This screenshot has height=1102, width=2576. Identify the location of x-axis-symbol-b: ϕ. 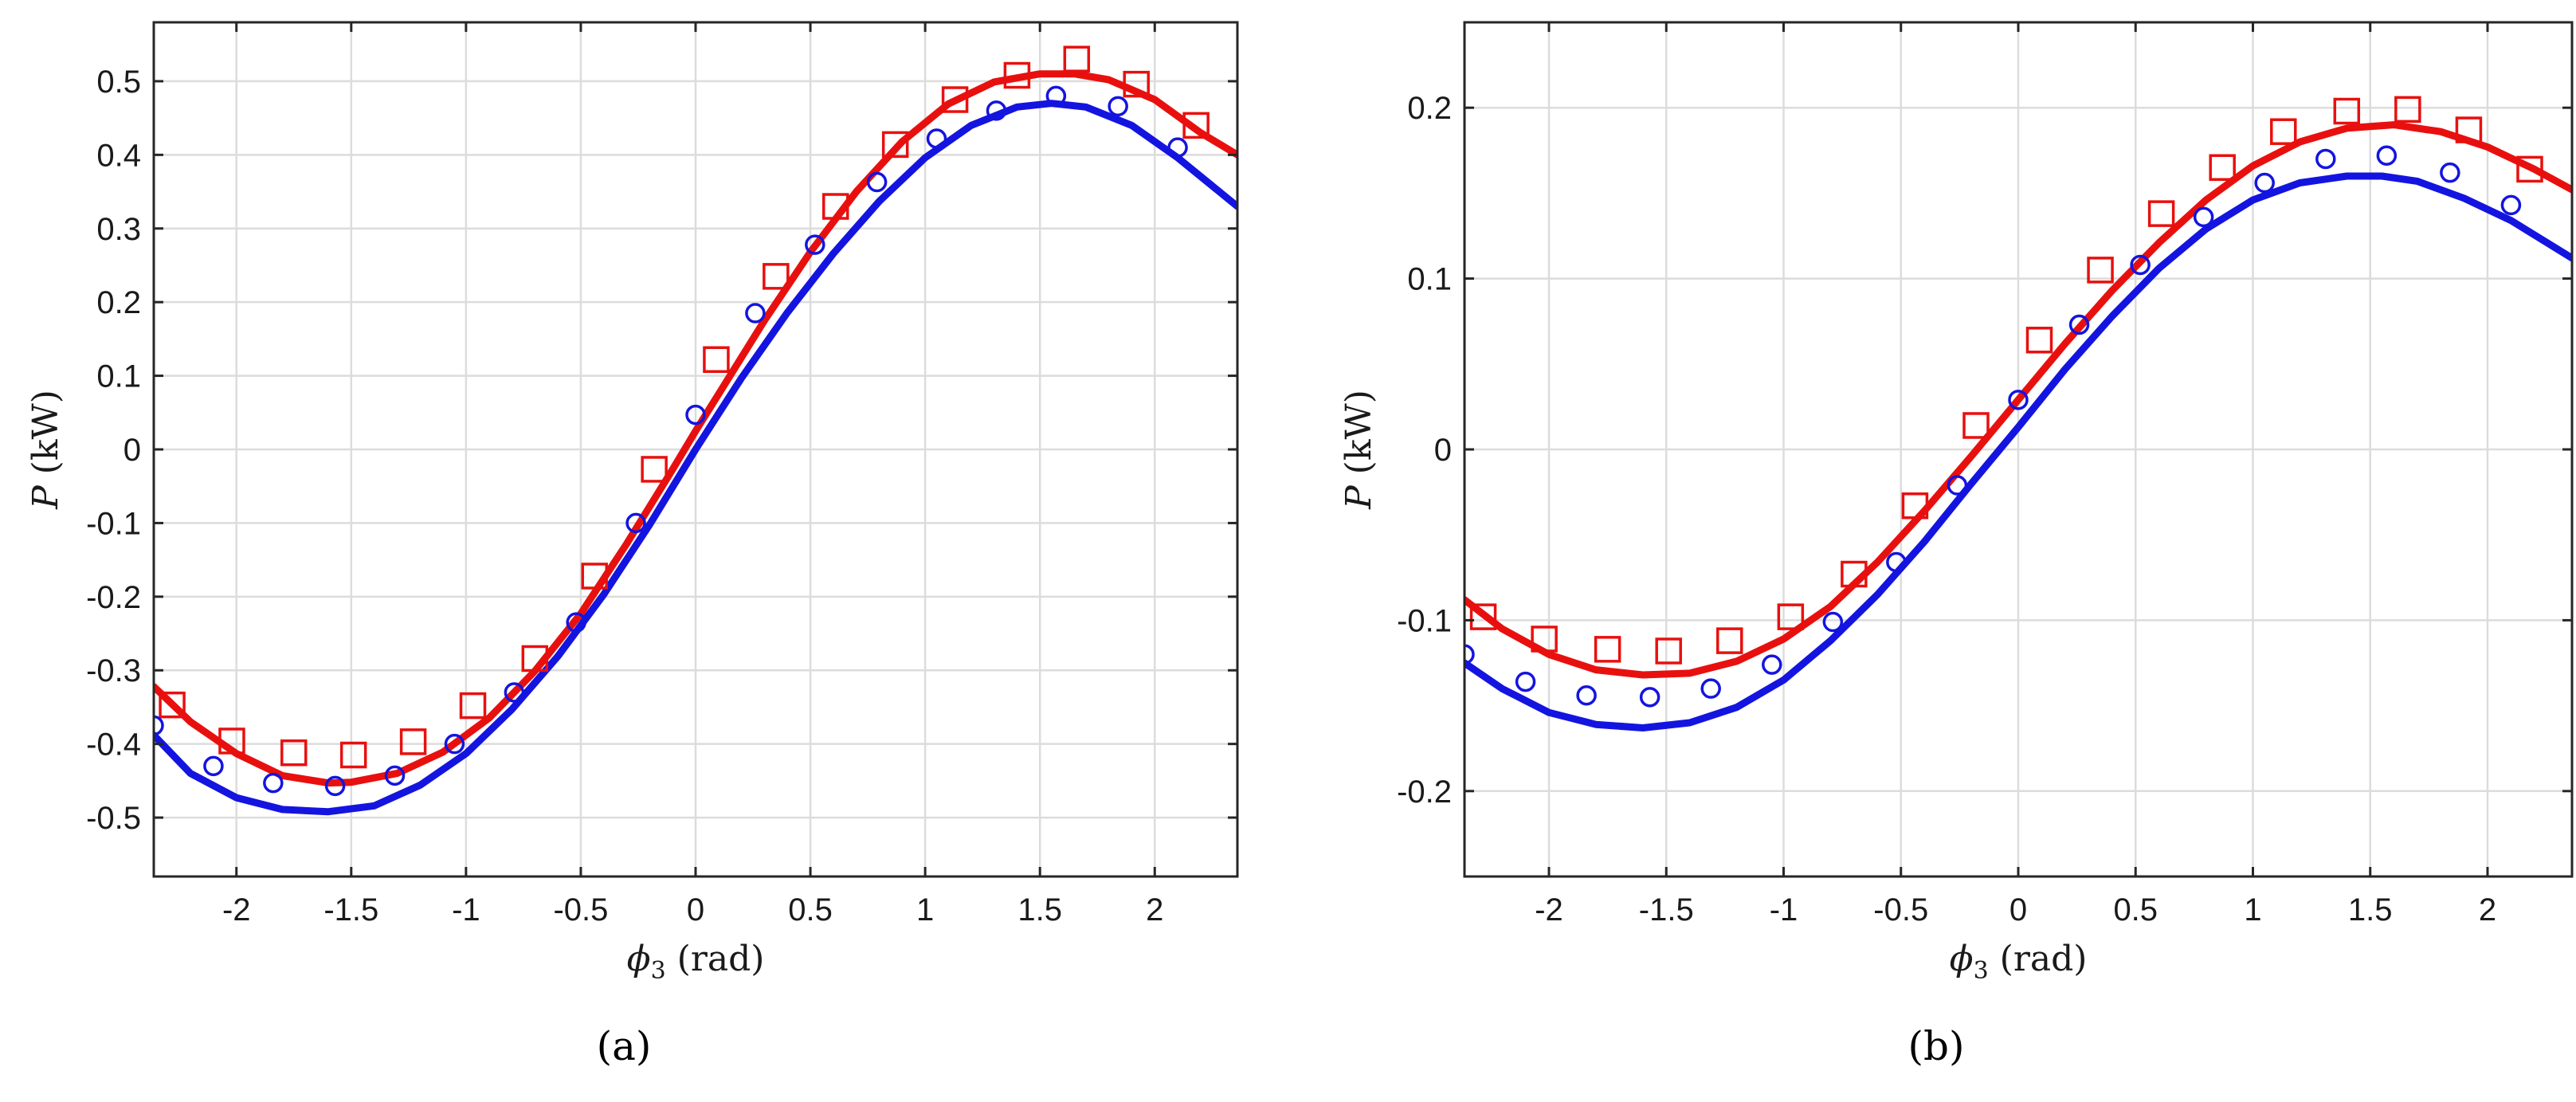
(1962, 959).